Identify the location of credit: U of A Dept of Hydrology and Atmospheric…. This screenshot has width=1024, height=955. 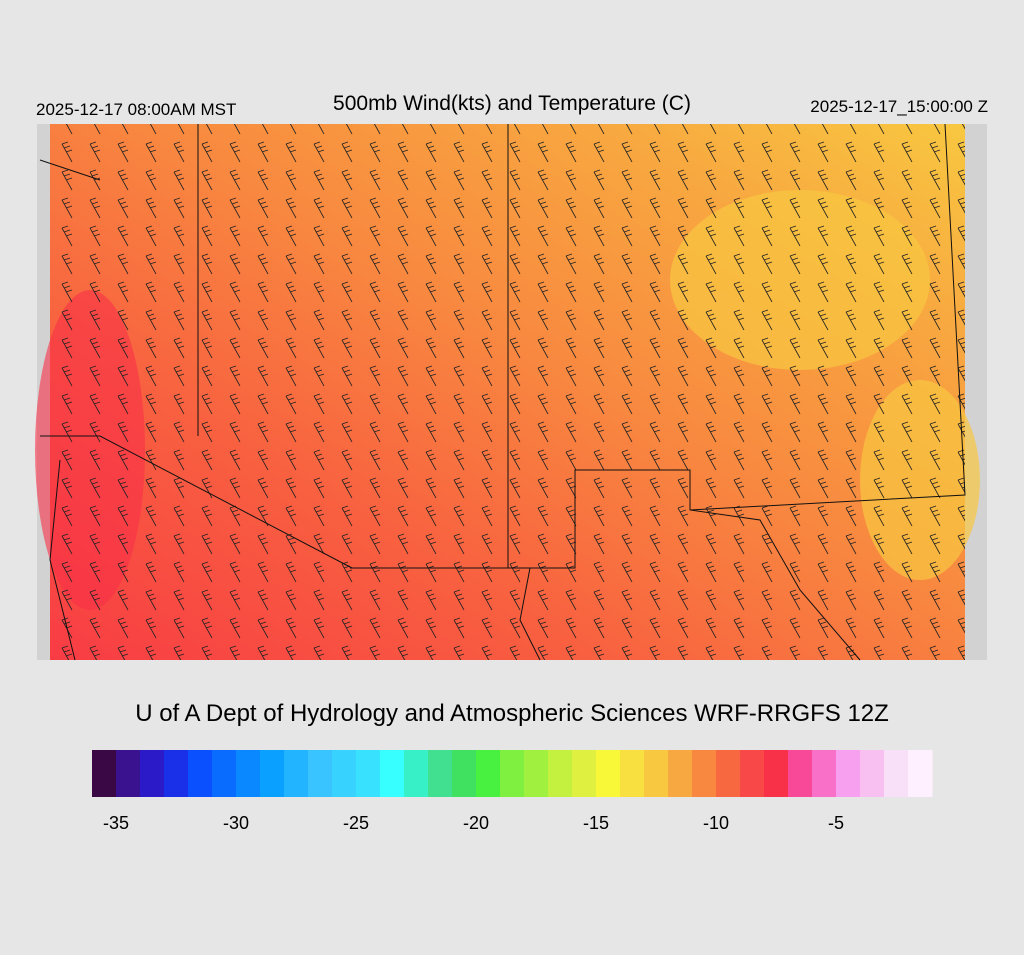
(512, 713).